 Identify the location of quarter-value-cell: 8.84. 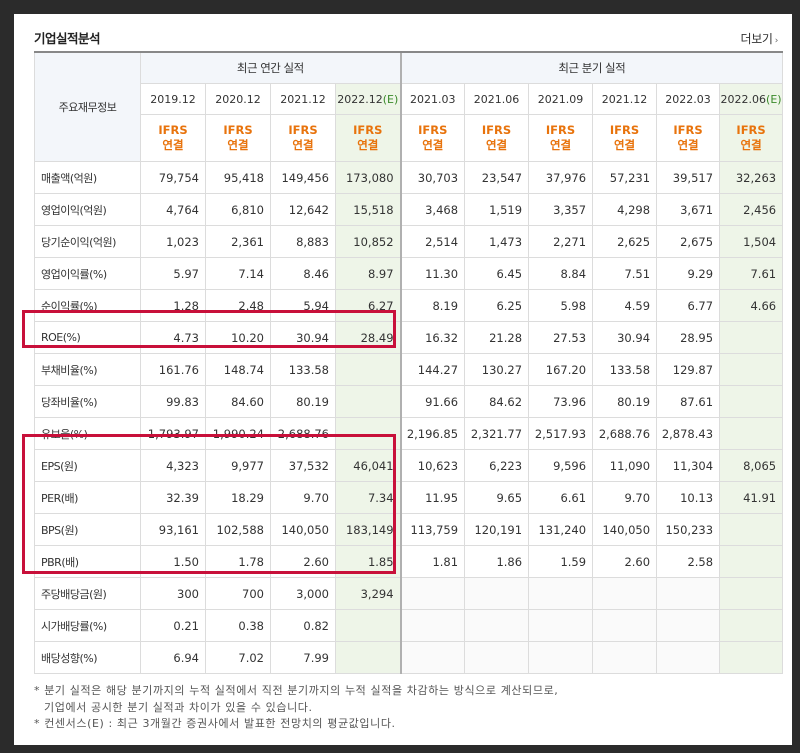
(561, 273).